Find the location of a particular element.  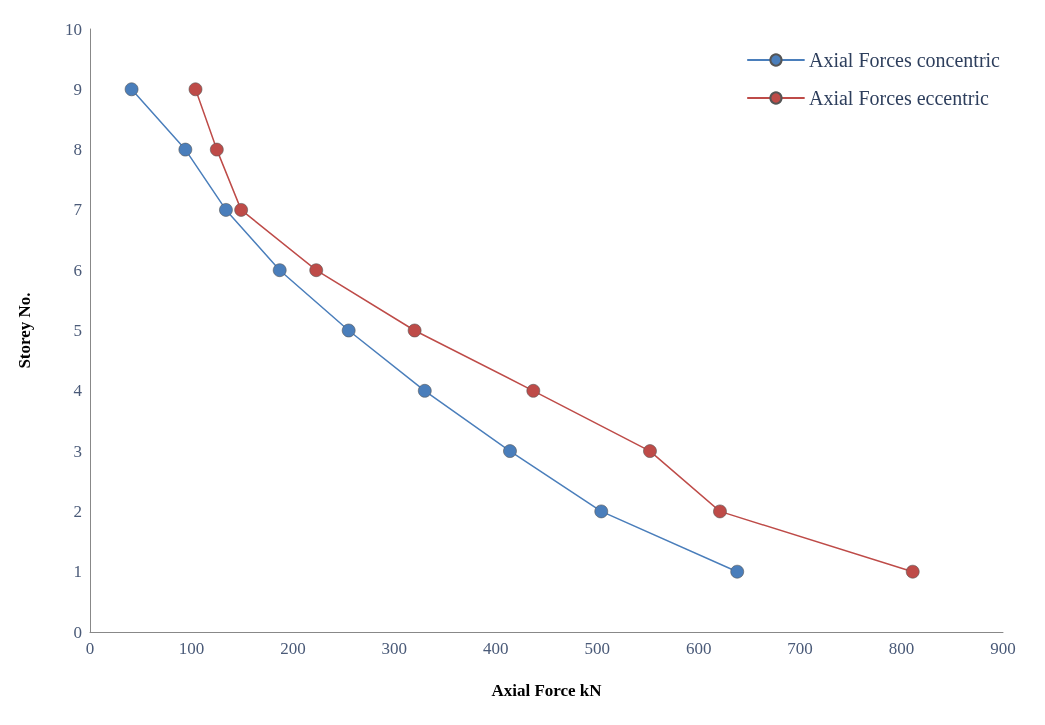

y-tick-label: 4 is located at coordinates (78, 391).